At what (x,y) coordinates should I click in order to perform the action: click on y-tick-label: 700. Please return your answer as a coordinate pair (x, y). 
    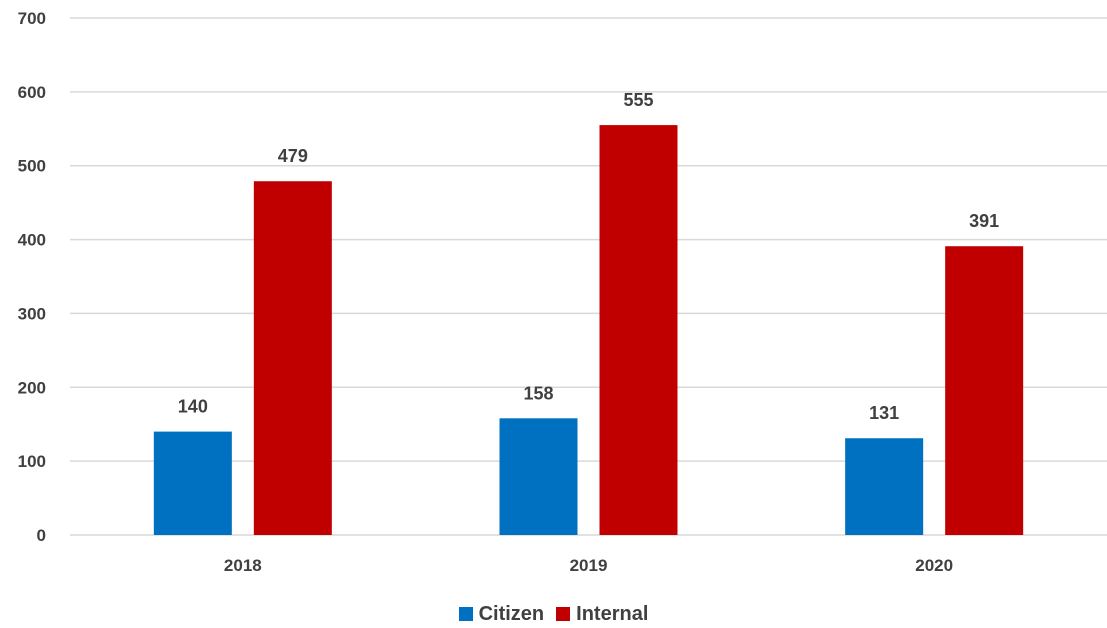
    Looking at the image, I should click on (32, 18).